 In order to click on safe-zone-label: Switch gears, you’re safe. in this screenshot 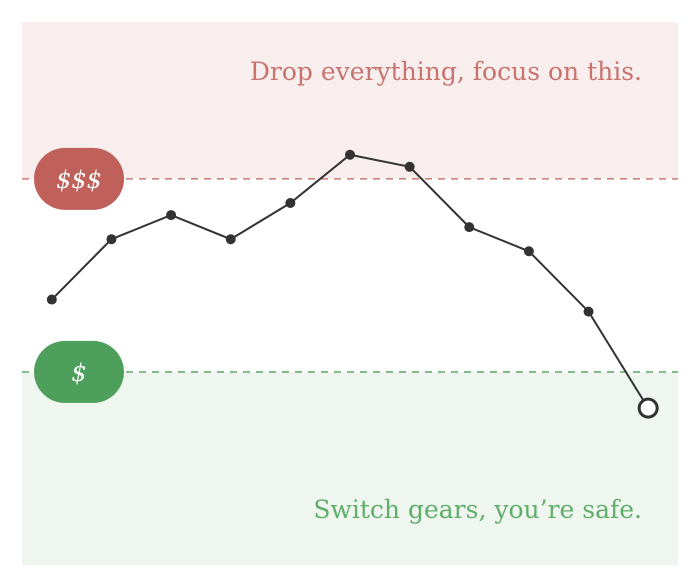, I will do `click(477, 509)`.